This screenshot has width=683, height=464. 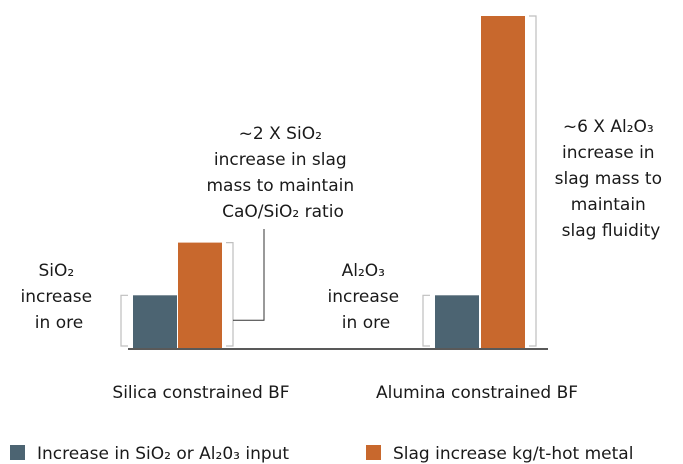 I want to click on bar-slag-alumina, so click(x=503, y=182).